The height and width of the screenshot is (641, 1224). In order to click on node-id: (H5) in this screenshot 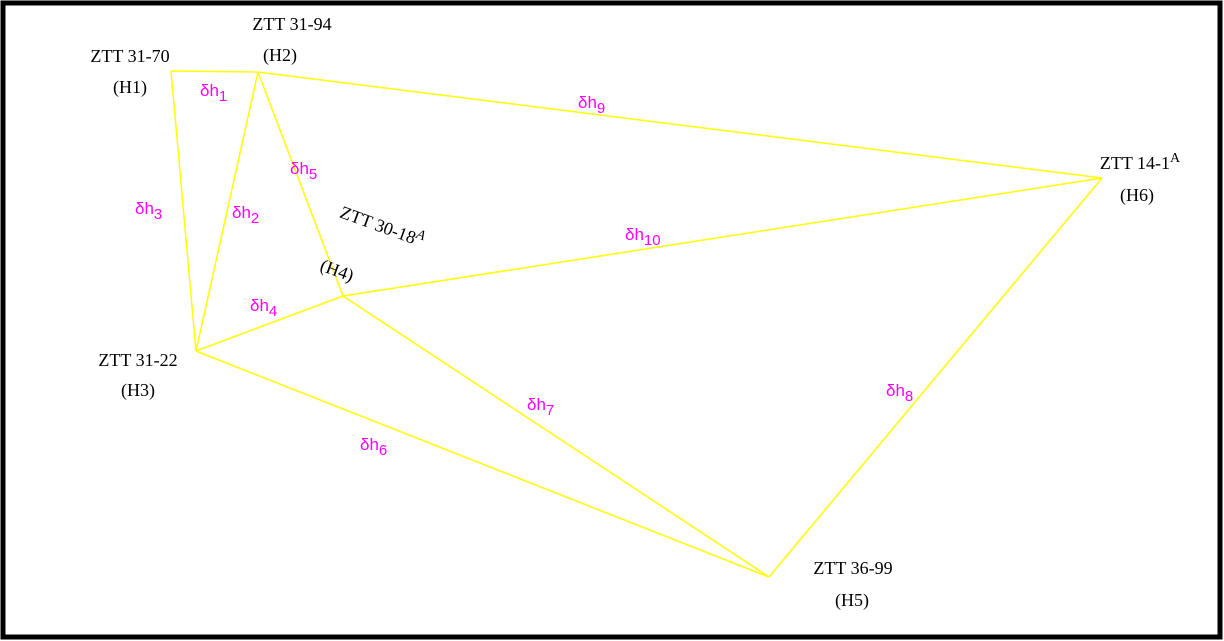, I will do `click(852, 600)`.